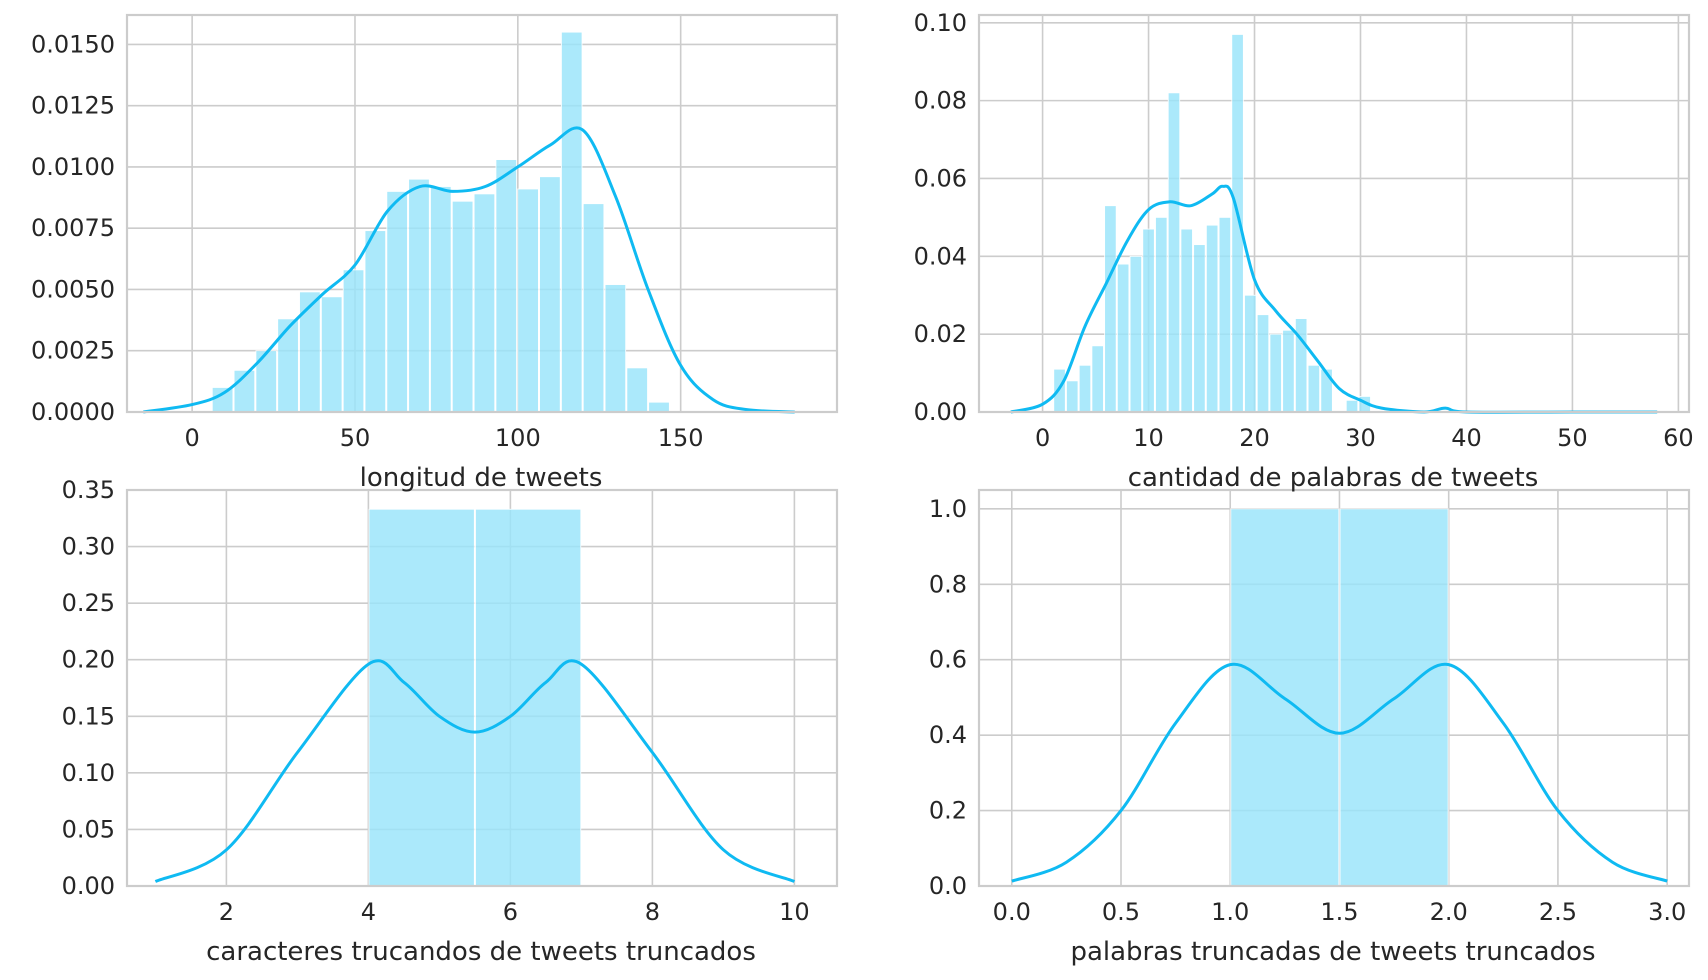 The height and width of the screenshot is (980, 1708). Describe the element at coordinates (948, 811) in the screenshot. I see `y-tick-label: 0.2` at that location.